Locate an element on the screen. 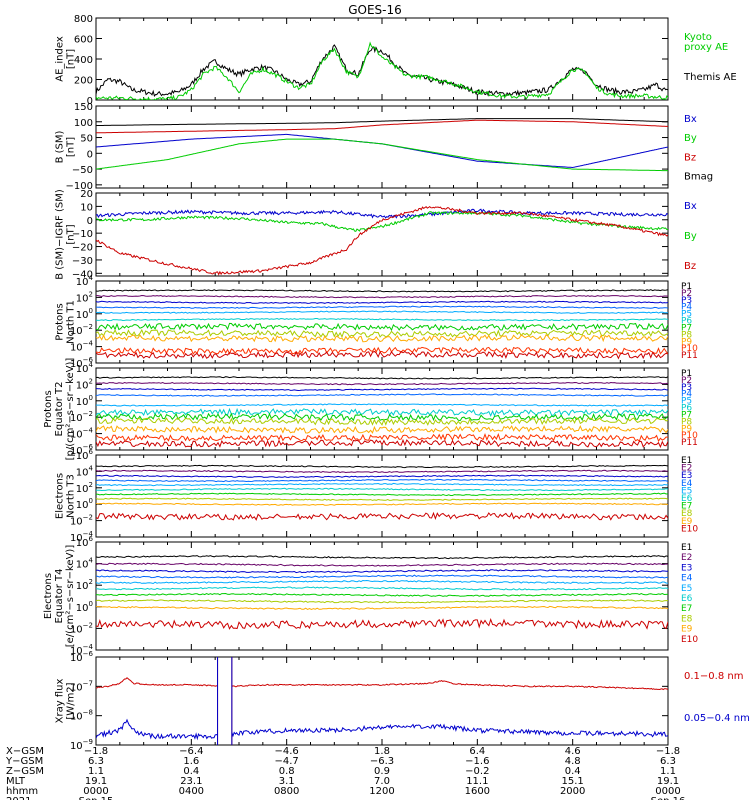 Image resolution: width=750 pixels, height=800 pixels. y-tick-label: 10⁰ is located at coordinates (84, 504).